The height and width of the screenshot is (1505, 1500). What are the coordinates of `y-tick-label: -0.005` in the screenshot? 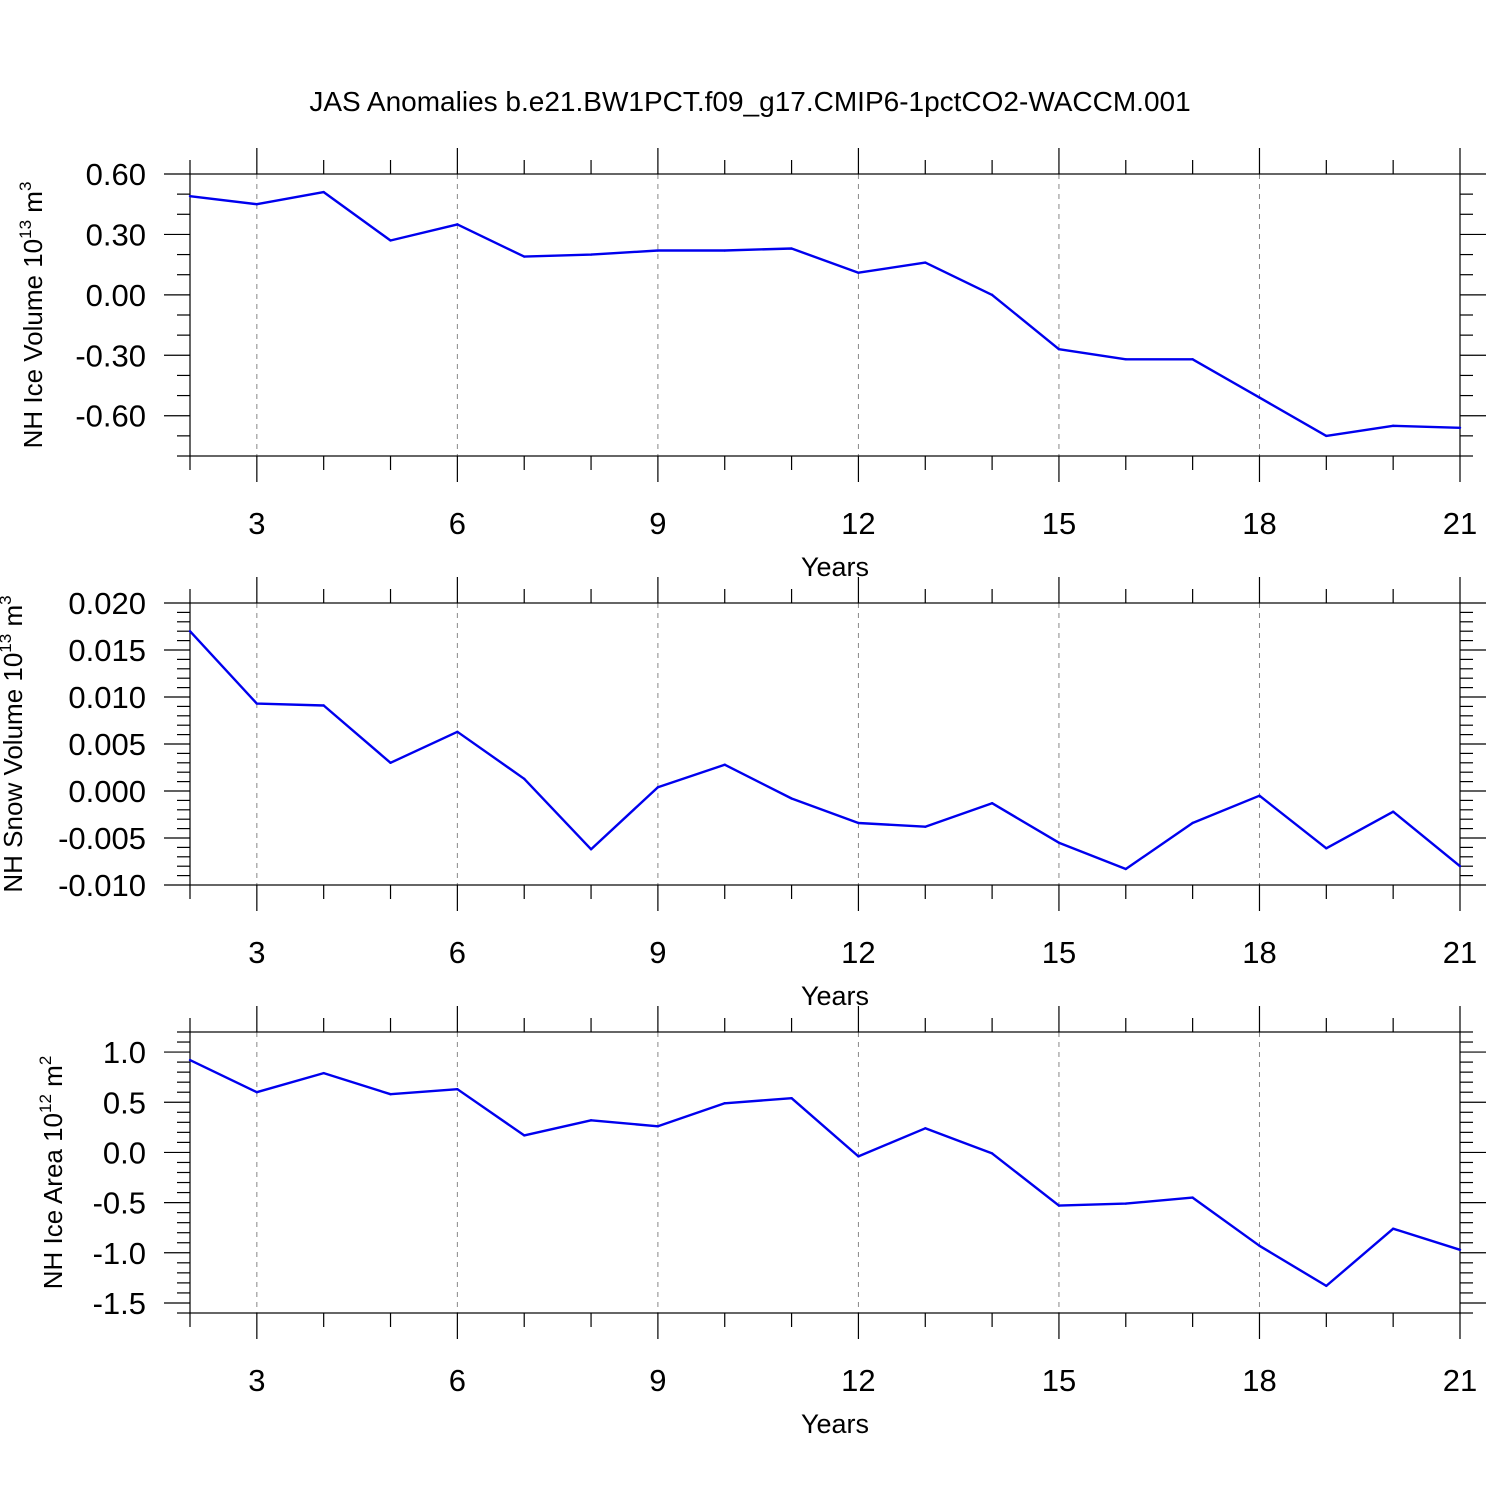 It's located at (102, 838).